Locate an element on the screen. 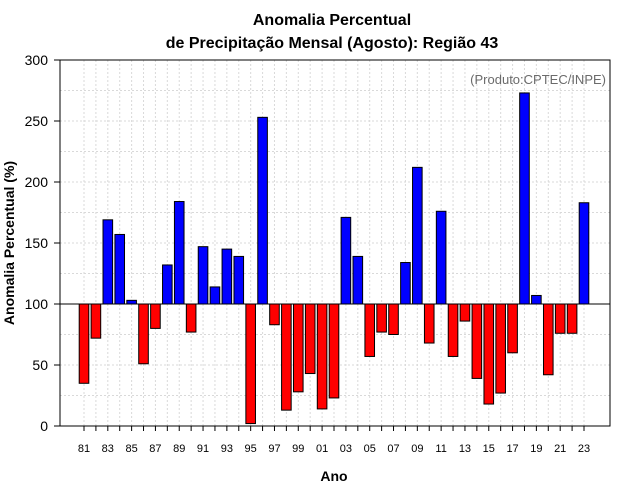 This screenshot has height=500, width=640. x-tick-label: 99 is located at coordinates (298, 449).